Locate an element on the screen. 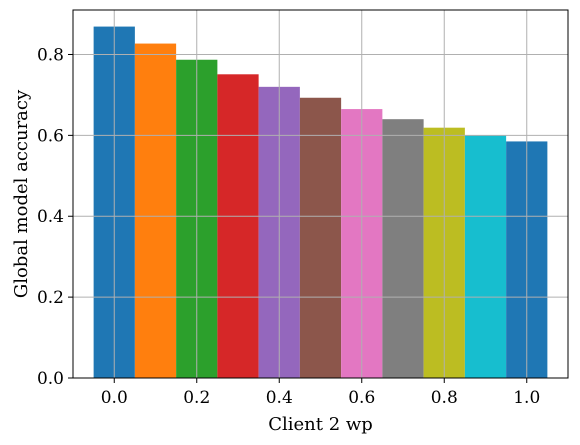  x-tick-label-4: 0.8 is located at coordinates (444, 398).